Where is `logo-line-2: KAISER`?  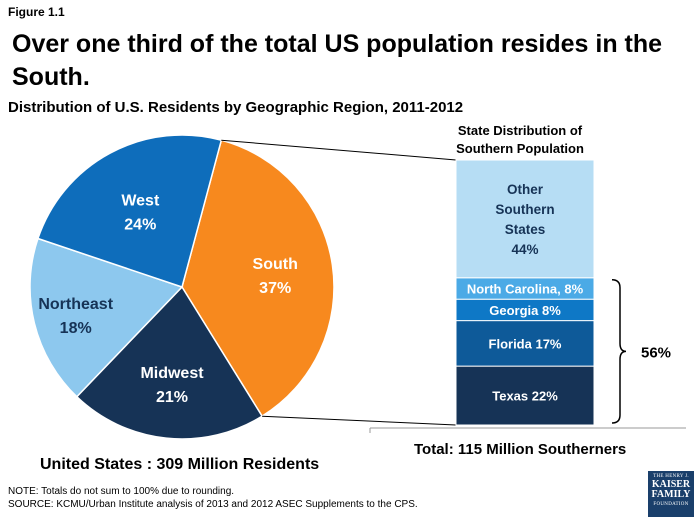
logo-line-2: KAISER is located at coordinates (671, 484).